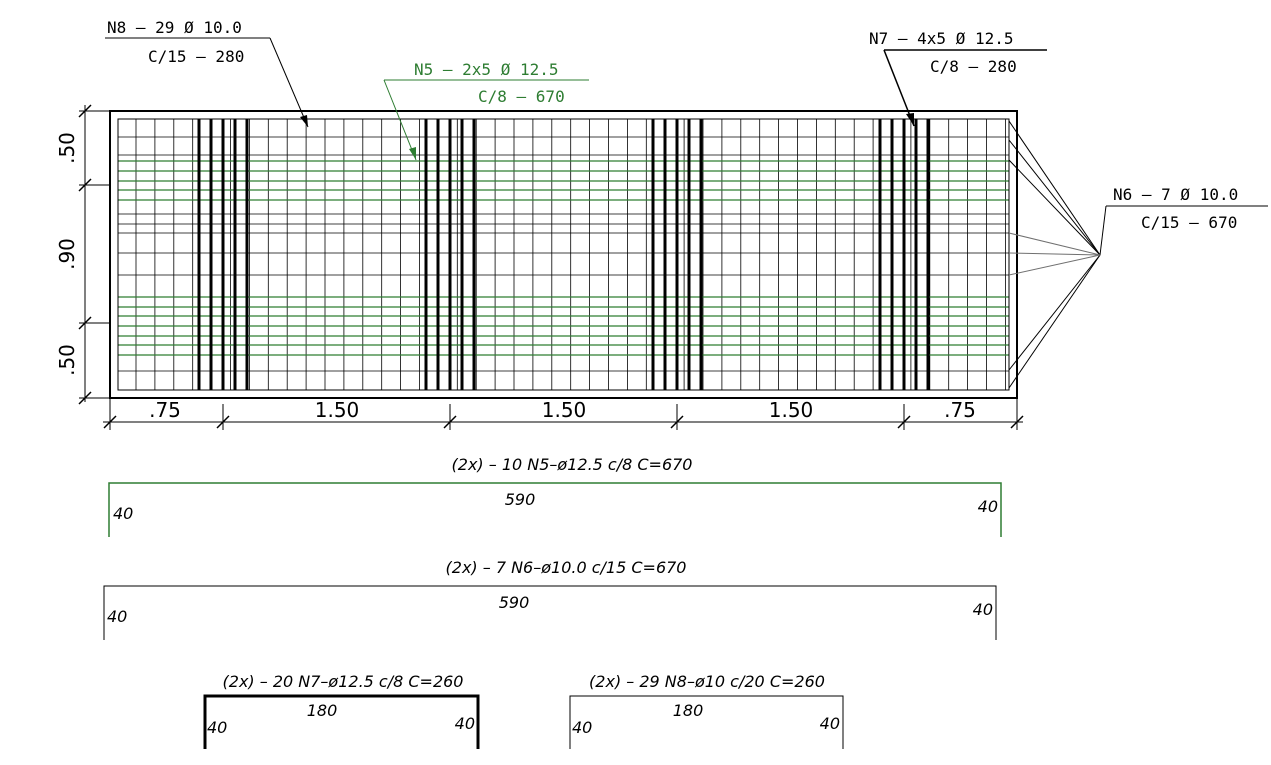 The image size is (1271, 765). What do you see at coordinates (465, 723) in the screenshot?
I see `bar-n7-right-length: 40` at bounding box center [465, 723].